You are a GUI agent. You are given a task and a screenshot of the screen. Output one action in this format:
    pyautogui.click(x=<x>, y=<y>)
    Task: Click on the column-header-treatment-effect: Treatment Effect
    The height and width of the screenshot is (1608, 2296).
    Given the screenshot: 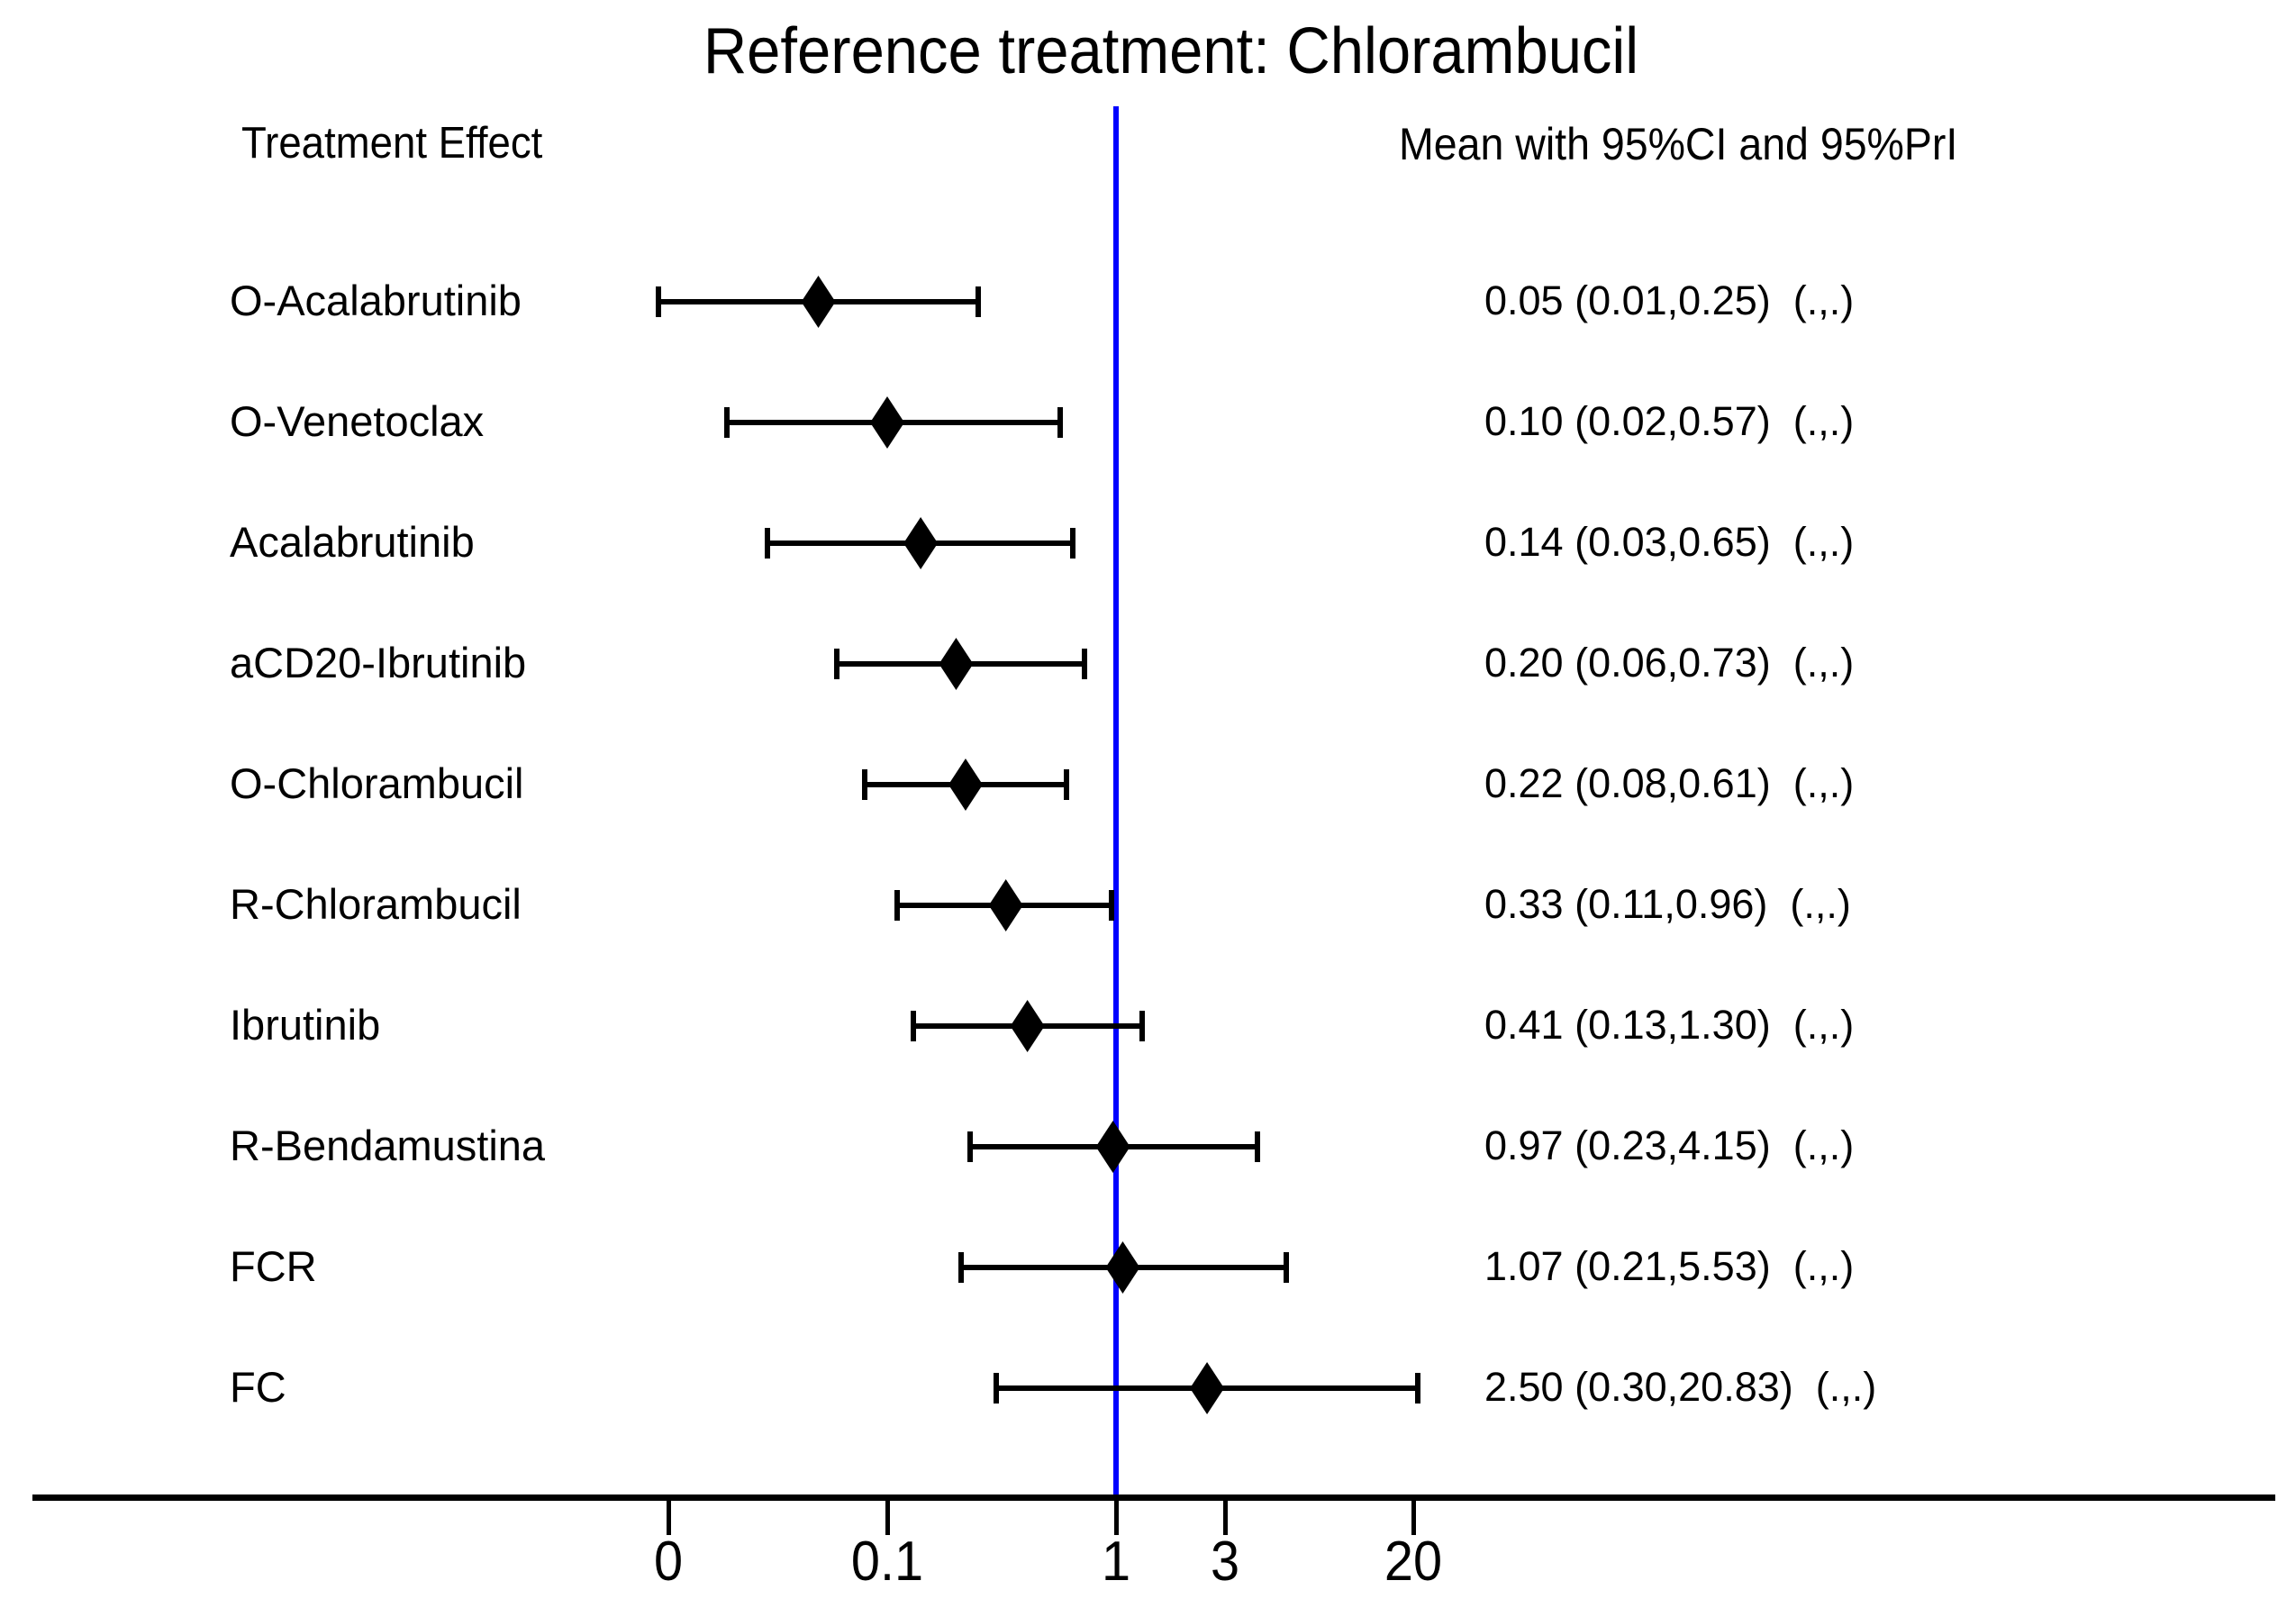 What is the action you would take?
    pyautogui.click(x=392, y=143)
    